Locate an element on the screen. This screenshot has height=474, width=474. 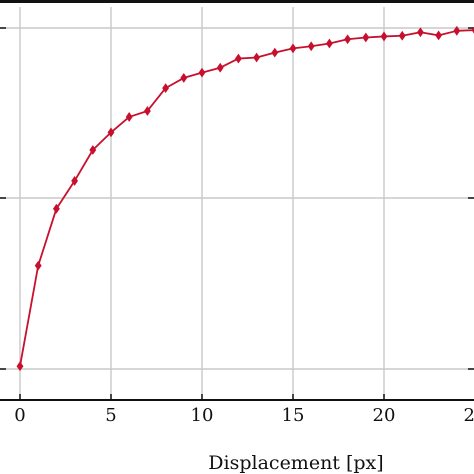
x-axis-title: Displacement [px] is located at coordinates (295, 463).